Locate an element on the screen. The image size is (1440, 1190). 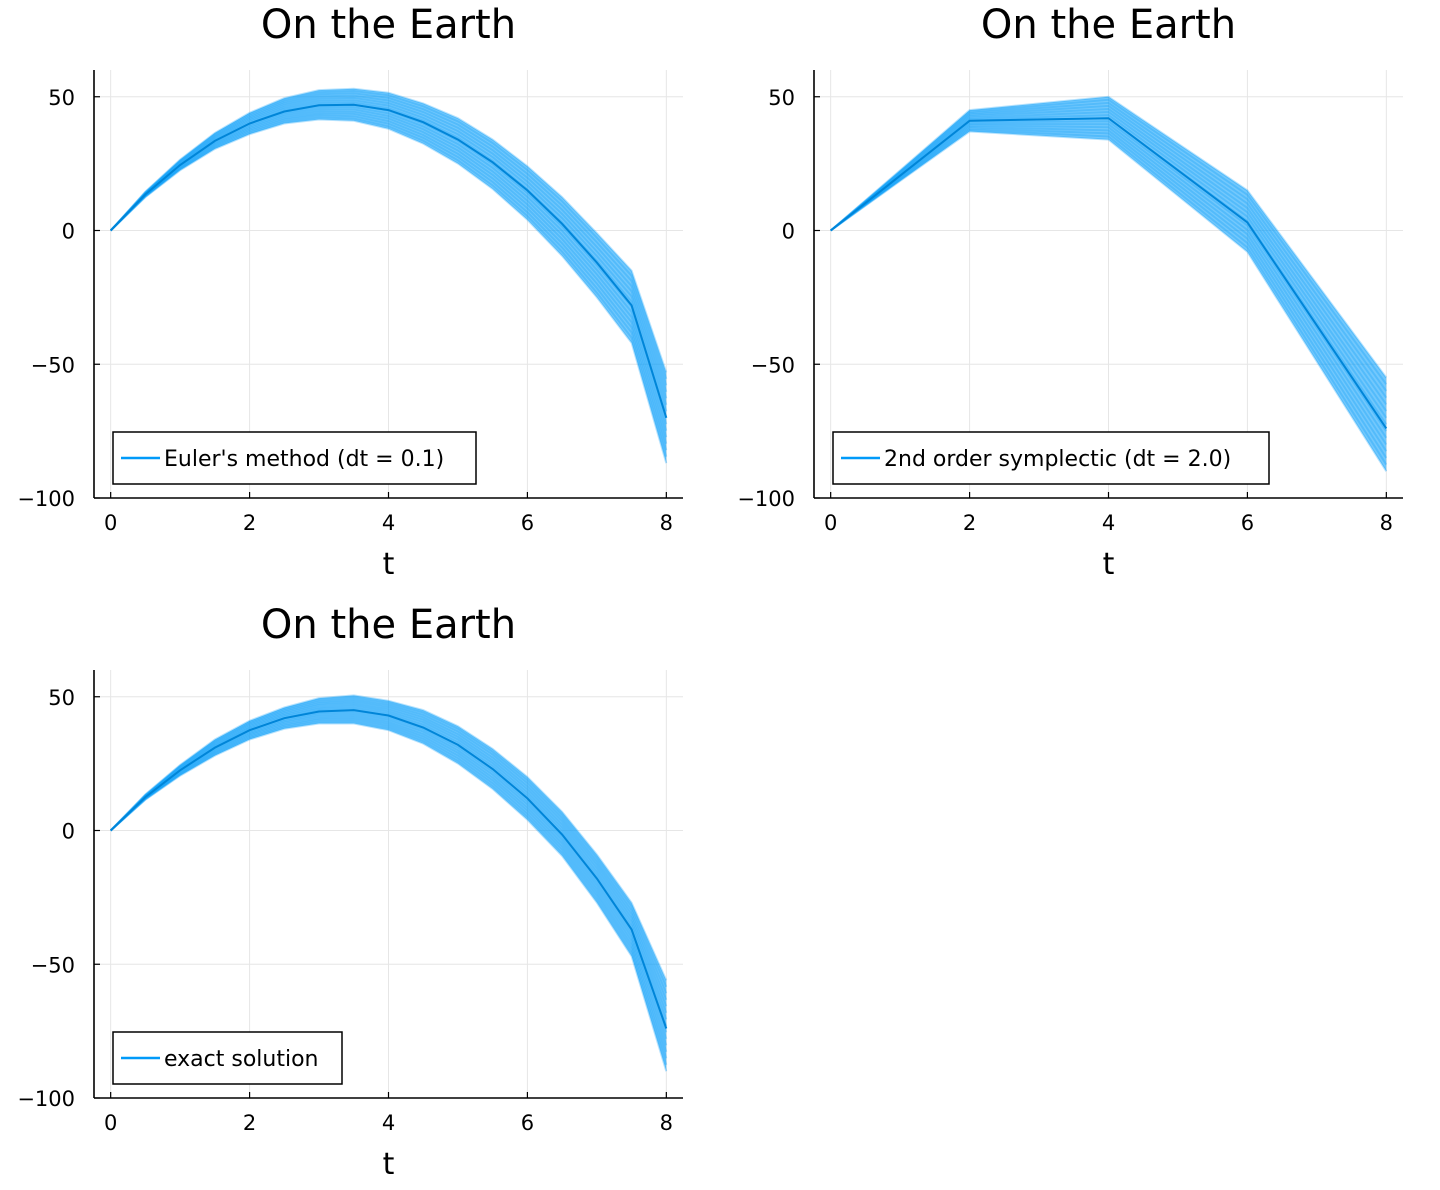
legend-label: Euler's method (dt = 0.1) is located at coordinates (304, 459).